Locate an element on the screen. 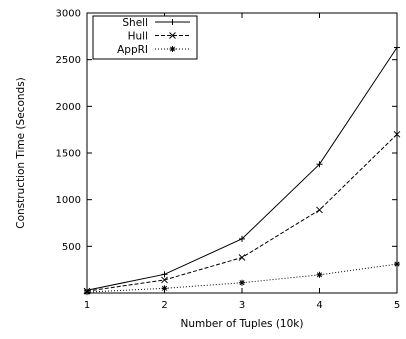 The height and width of the screenshot is (339, 406). y-tick-label: 3000 is located at coordinates (68, 14).